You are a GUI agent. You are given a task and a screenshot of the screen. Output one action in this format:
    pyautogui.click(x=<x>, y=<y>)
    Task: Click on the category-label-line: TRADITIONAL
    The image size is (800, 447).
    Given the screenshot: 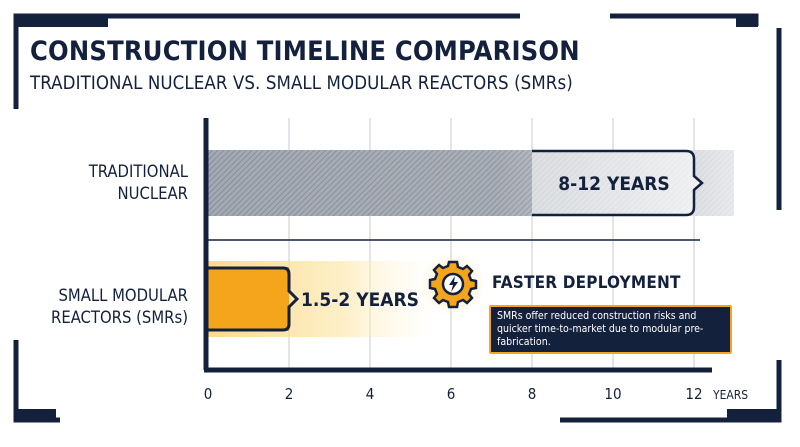 What is the action you would take?
    pyautogui.click(x=138, y=171)
    